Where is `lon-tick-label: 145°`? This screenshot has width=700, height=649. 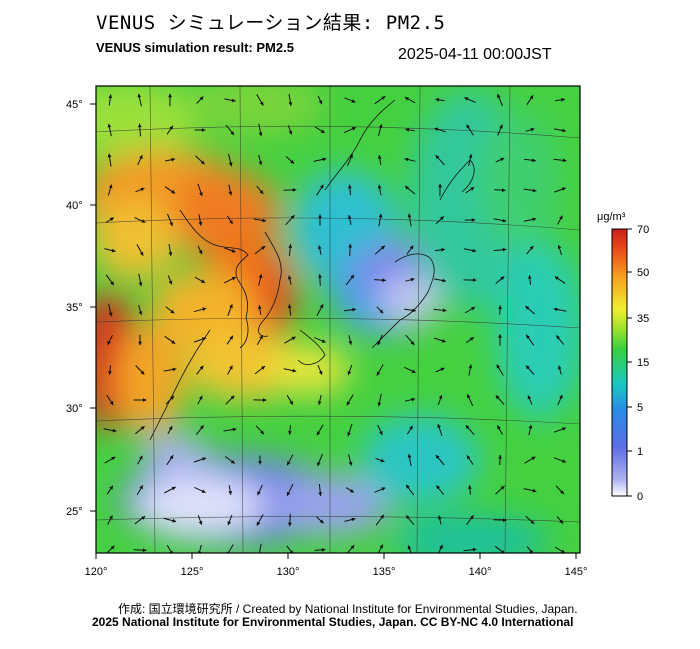
lon-tick-label: 145° is located at coordinates (576, 572).